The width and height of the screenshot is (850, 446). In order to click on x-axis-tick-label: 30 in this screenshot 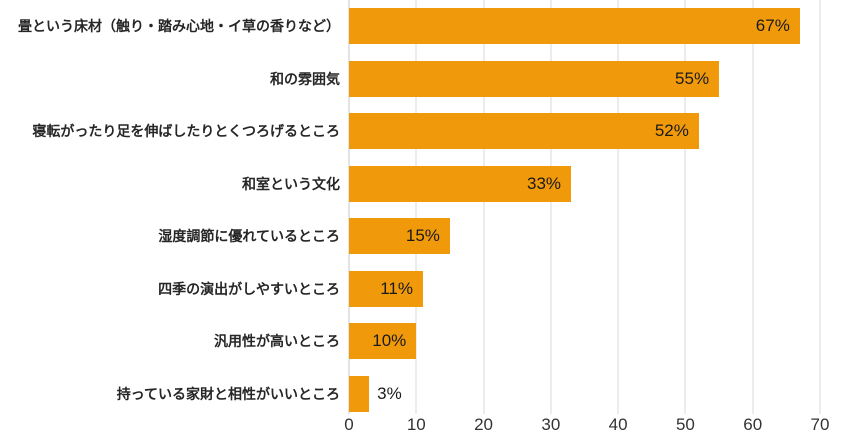, I will do `click(551, 424)`.